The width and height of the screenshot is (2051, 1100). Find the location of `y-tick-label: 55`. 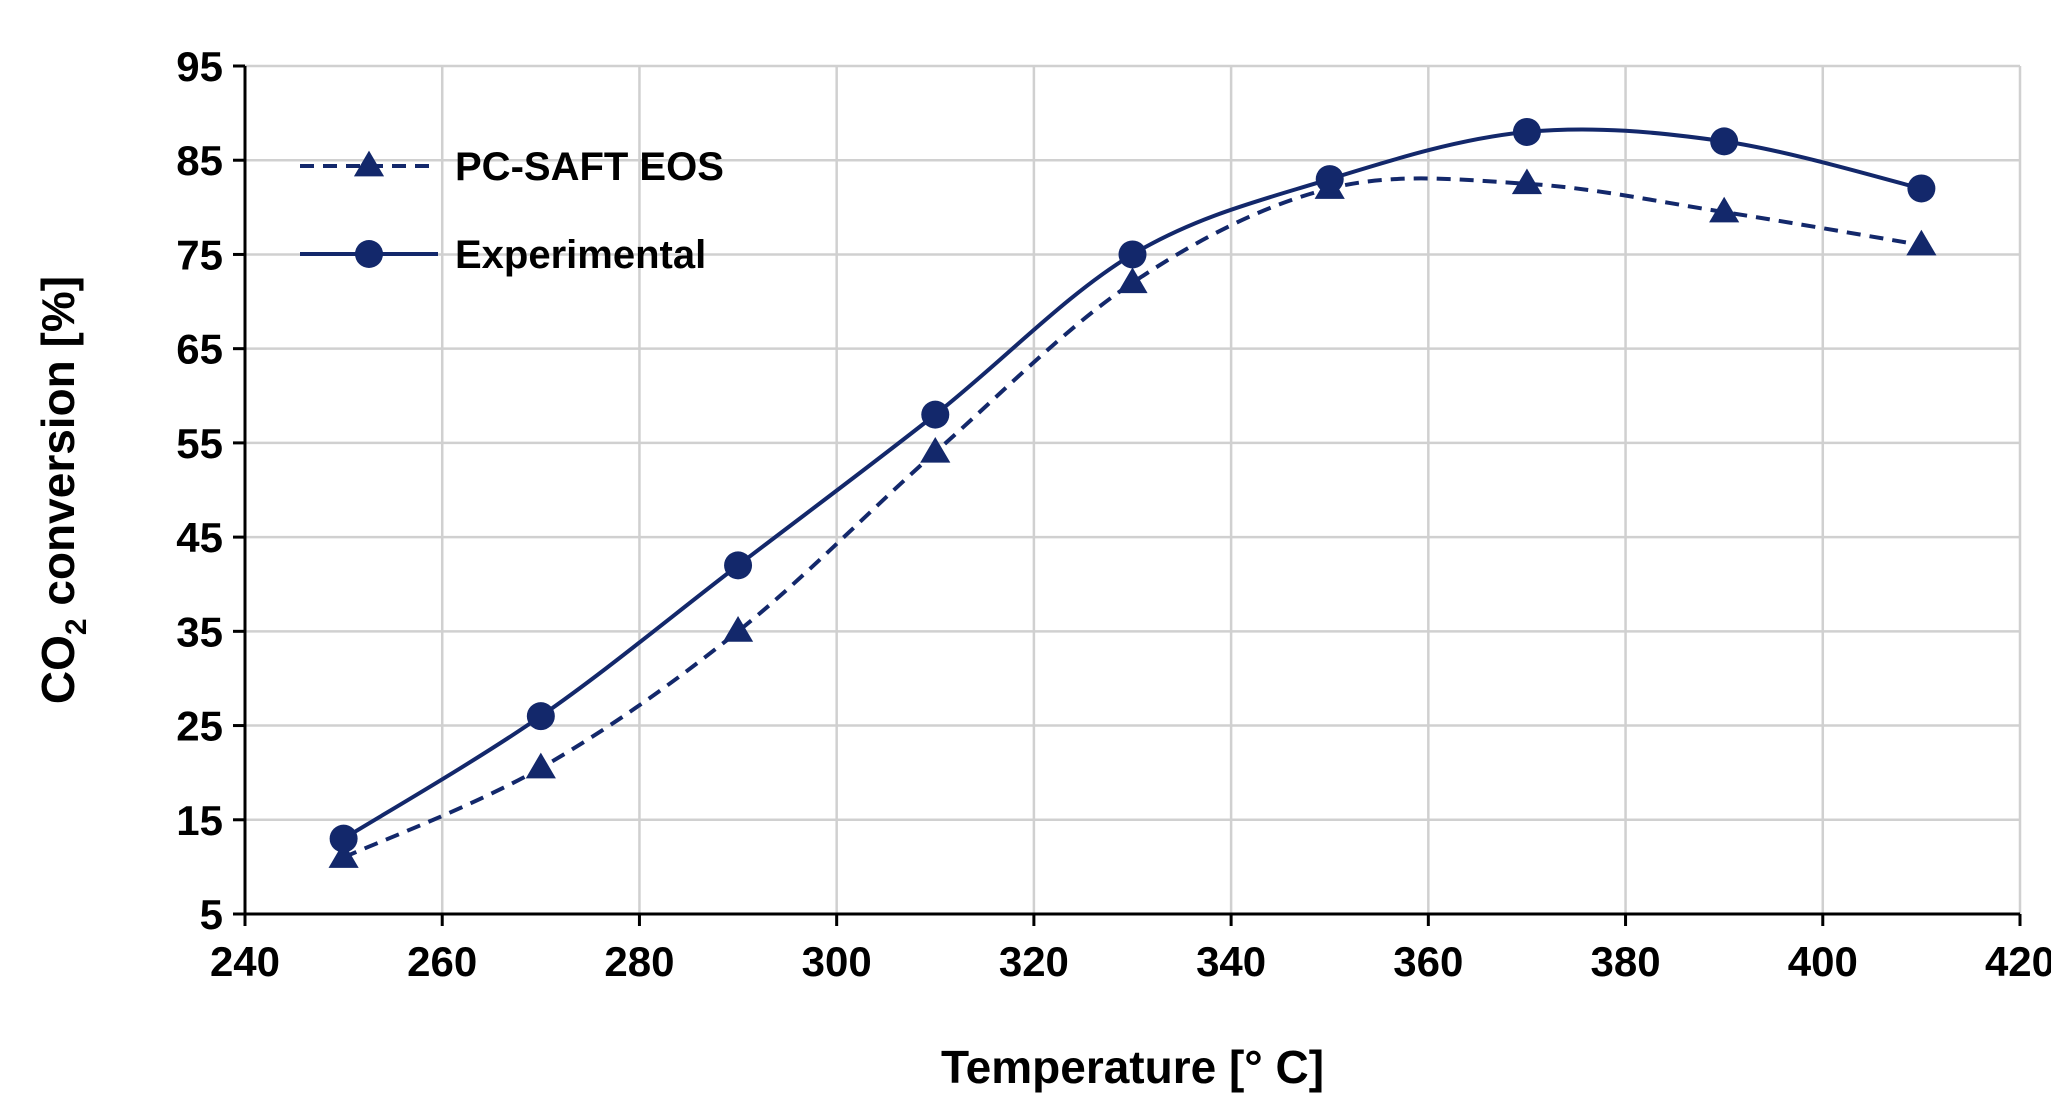

y-tick-label: 55 is located at coordinates (199, 443).